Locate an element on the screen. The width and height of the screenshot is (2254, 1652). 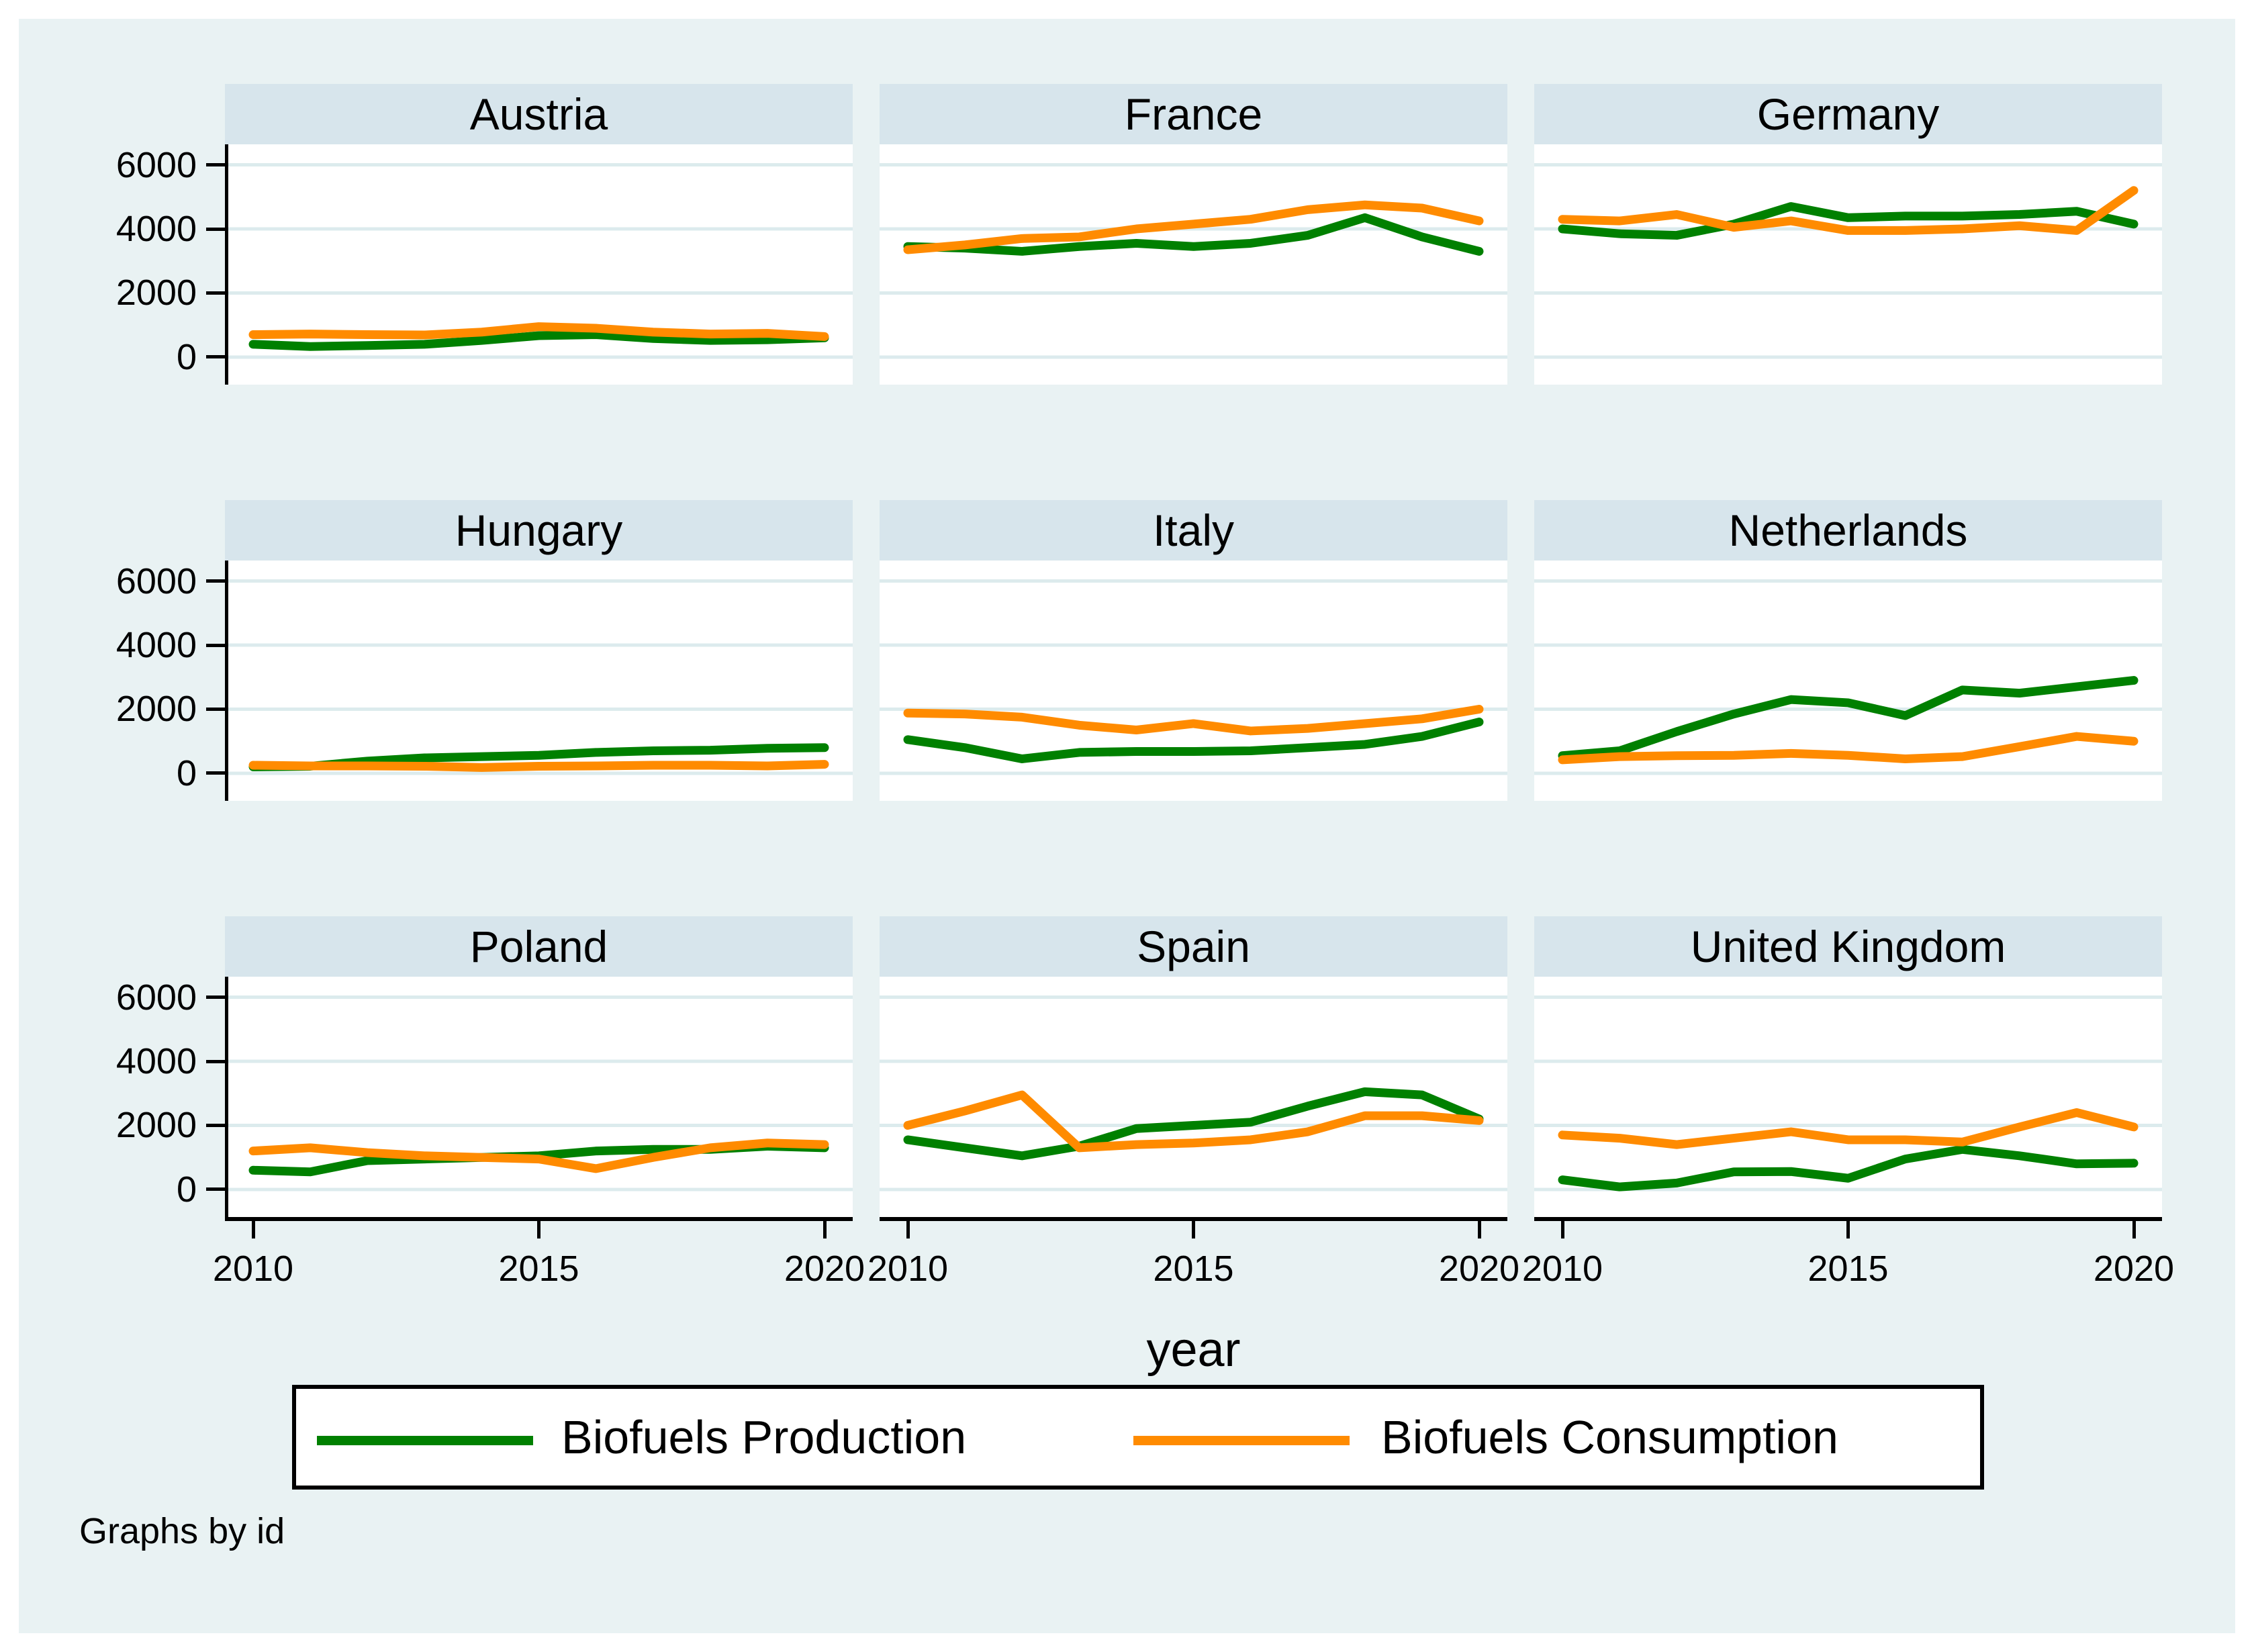
panel-chart-austria is located at coordinates (539, 264).